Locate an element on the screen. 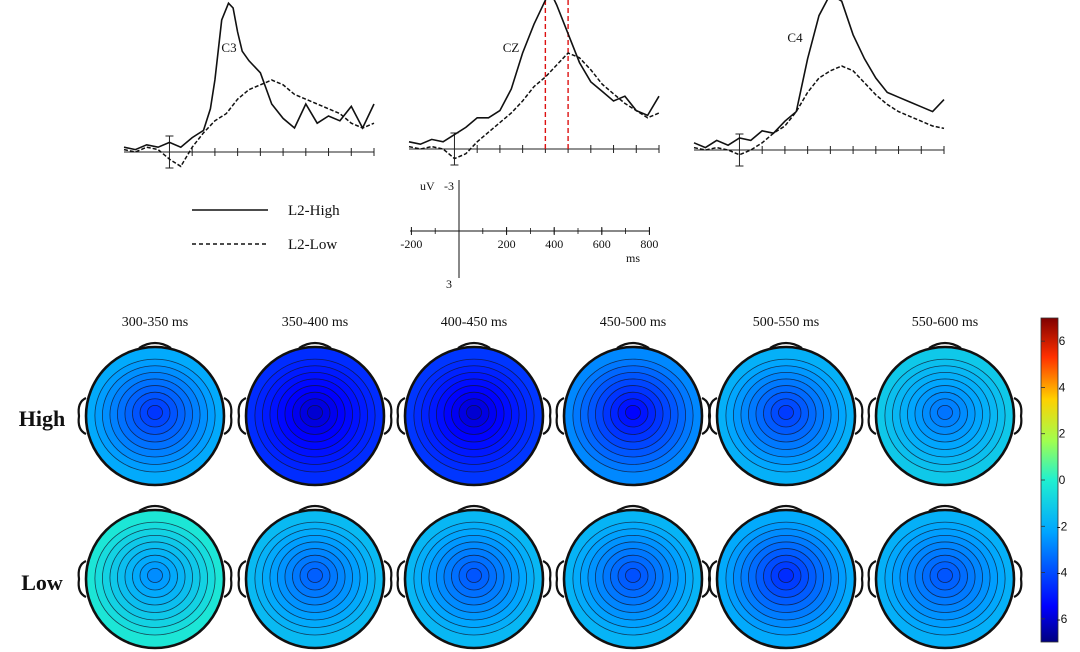 Image resolution: width=1080 pixels, height=652 pixels. time-window-label: 450-500 ms is located at coordinates (633, 322).